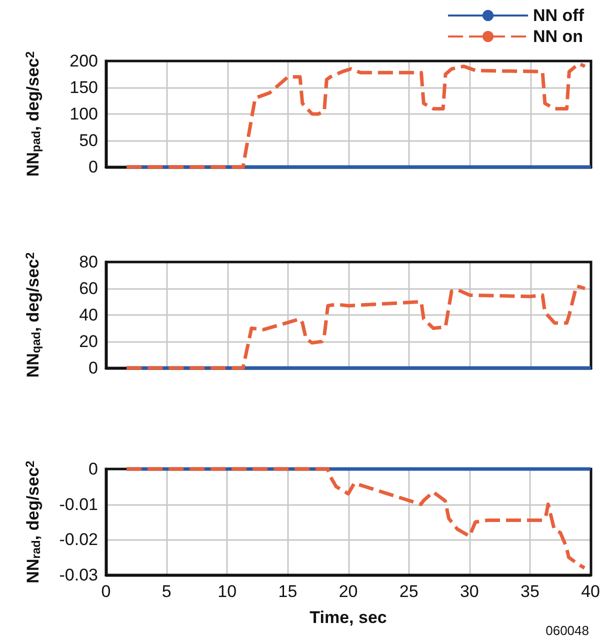 The image size is (603, 641). What do you see at coordinates (106, 591) in the screenshot?
I see `x-tick-label: 0` at bounding box center [106, 591].